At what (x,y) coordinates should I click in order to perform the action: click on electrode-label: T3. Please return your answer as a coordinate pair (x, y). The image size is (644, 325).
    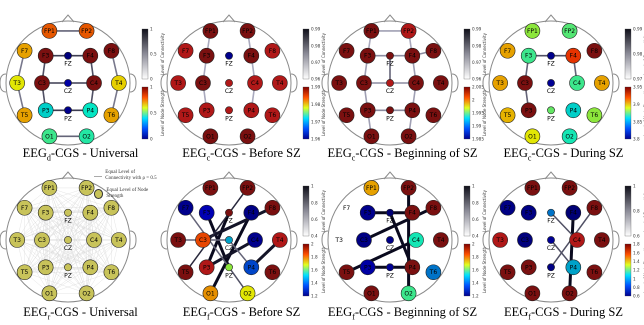
    Looking at the image, I should click on (16, 240).